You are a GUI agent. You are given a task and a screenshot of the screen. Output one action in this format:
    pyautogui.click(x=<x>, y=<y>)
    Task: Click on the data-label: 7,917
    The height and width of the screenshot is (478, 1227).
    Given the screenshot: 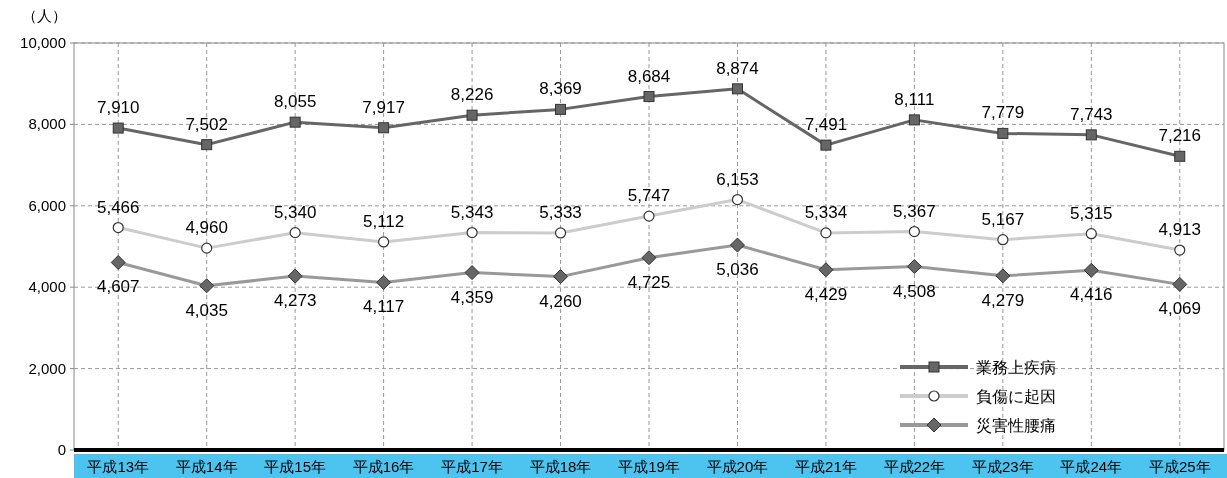 What is the action you would take?
    pyautogui.click(x=383, y=107)
    